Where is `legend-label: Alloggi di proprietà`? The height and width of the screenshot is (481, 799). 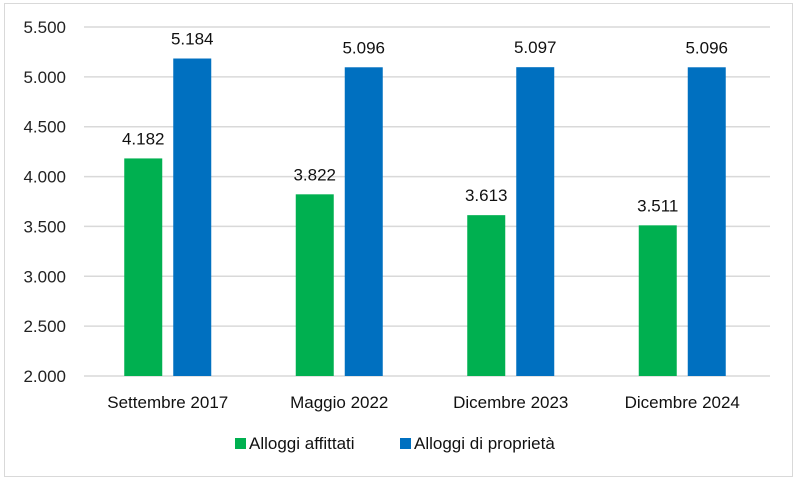
legend-label: Alloggi di proprietà is located at coordinates (484, 443).